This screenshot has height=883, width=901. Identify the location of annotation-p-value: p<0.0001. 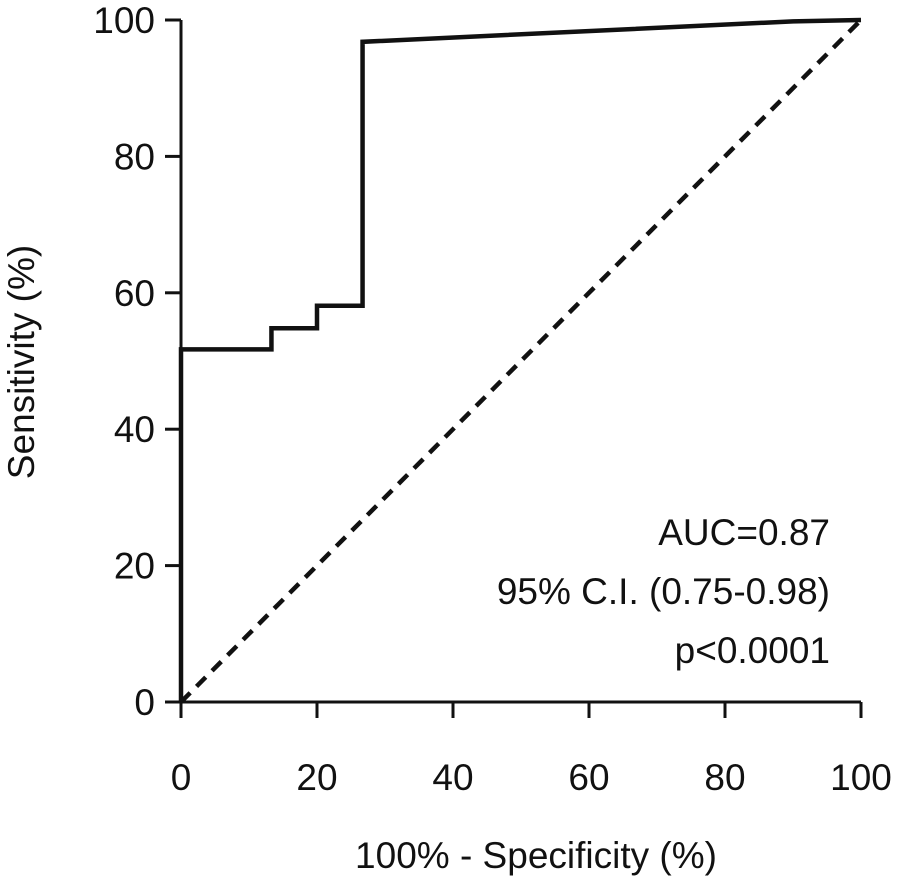
(752, 650).